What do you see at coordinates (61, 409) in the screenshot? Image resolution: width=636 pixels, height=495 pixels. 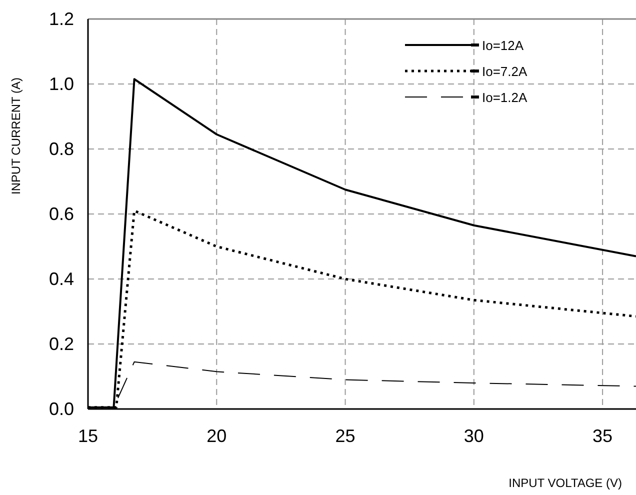 I see `y-tick-label: 0.0` at bounding box center [61, 409].